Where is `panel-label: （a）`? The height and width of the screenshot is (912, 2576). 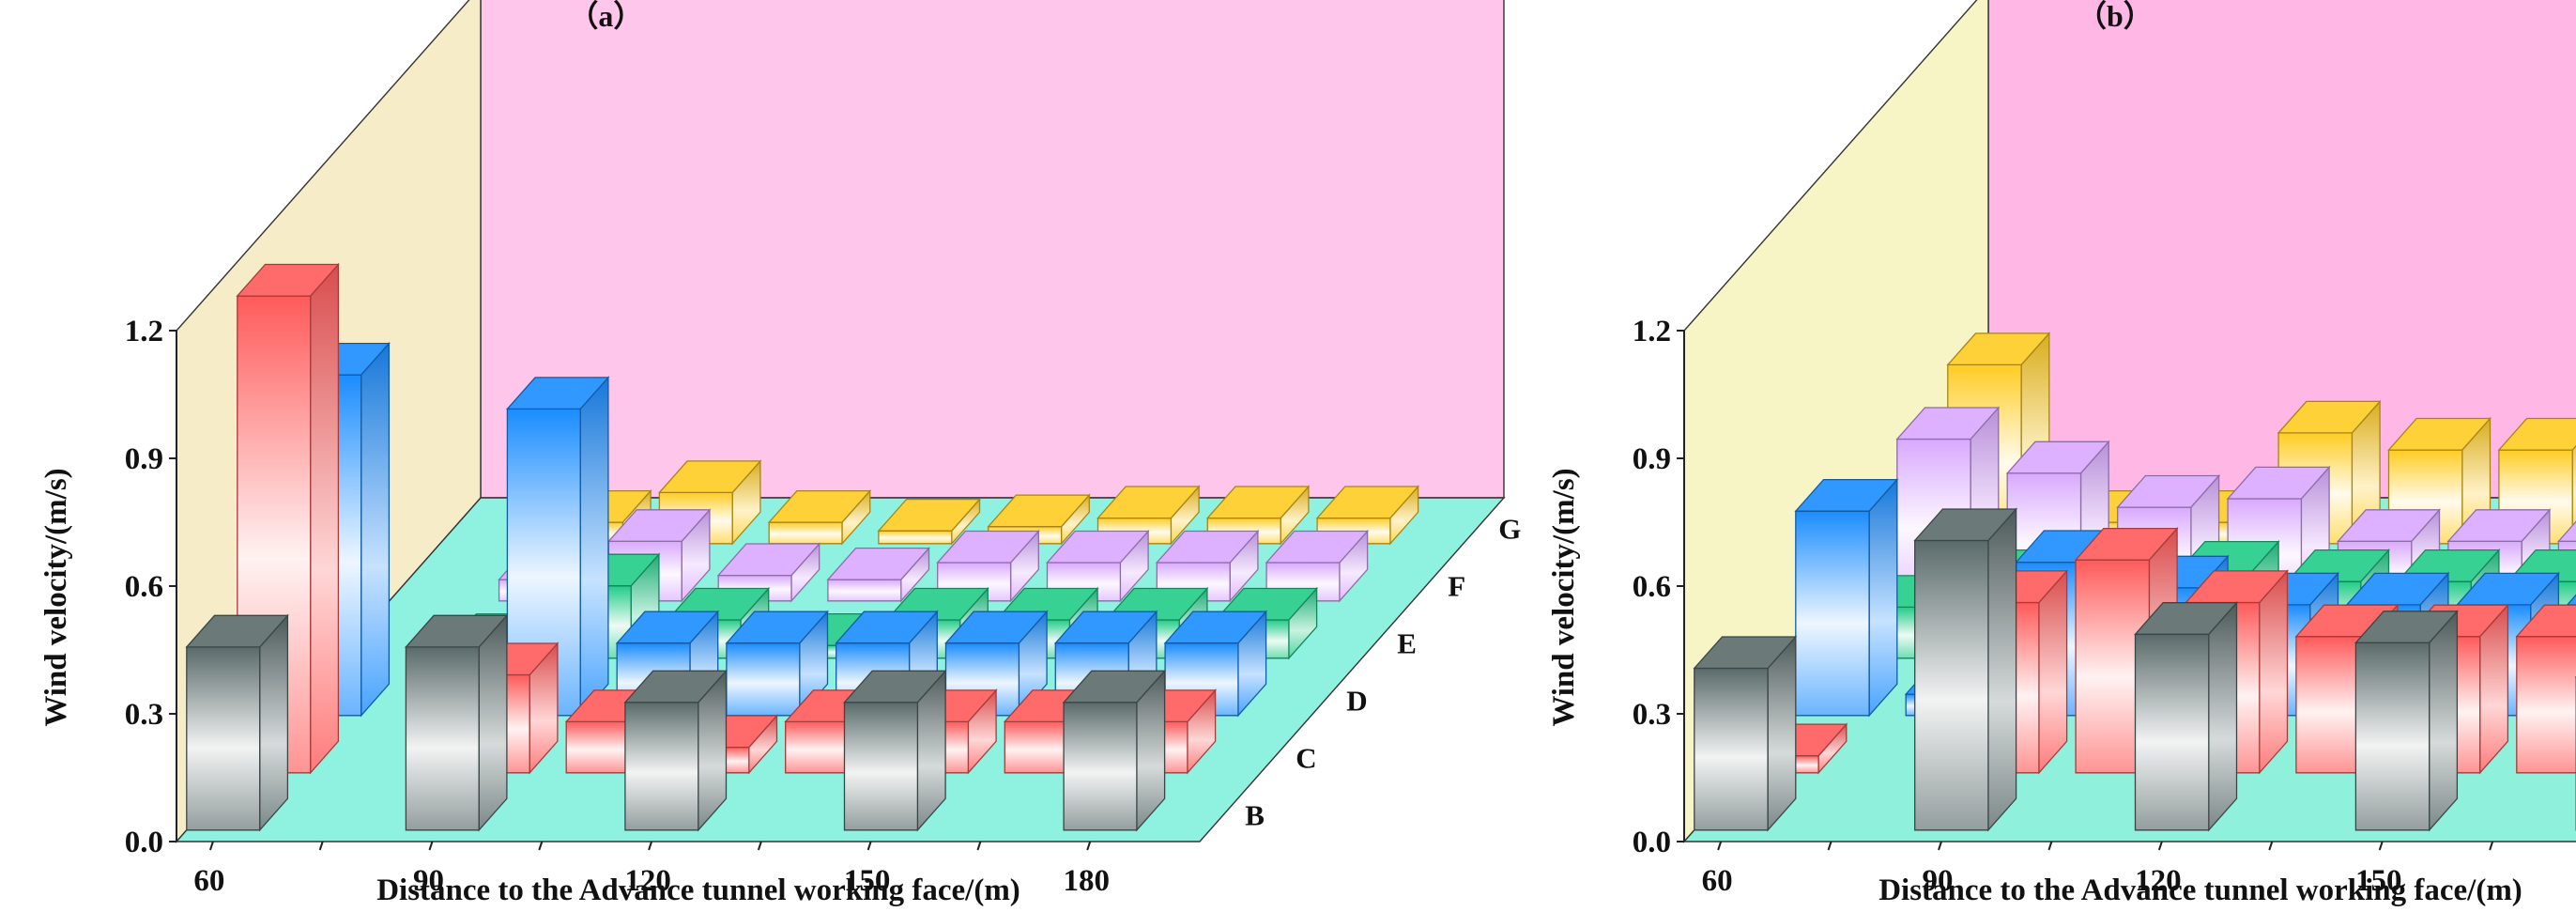 panel-label: （a） is located at coordinates (605, 16).